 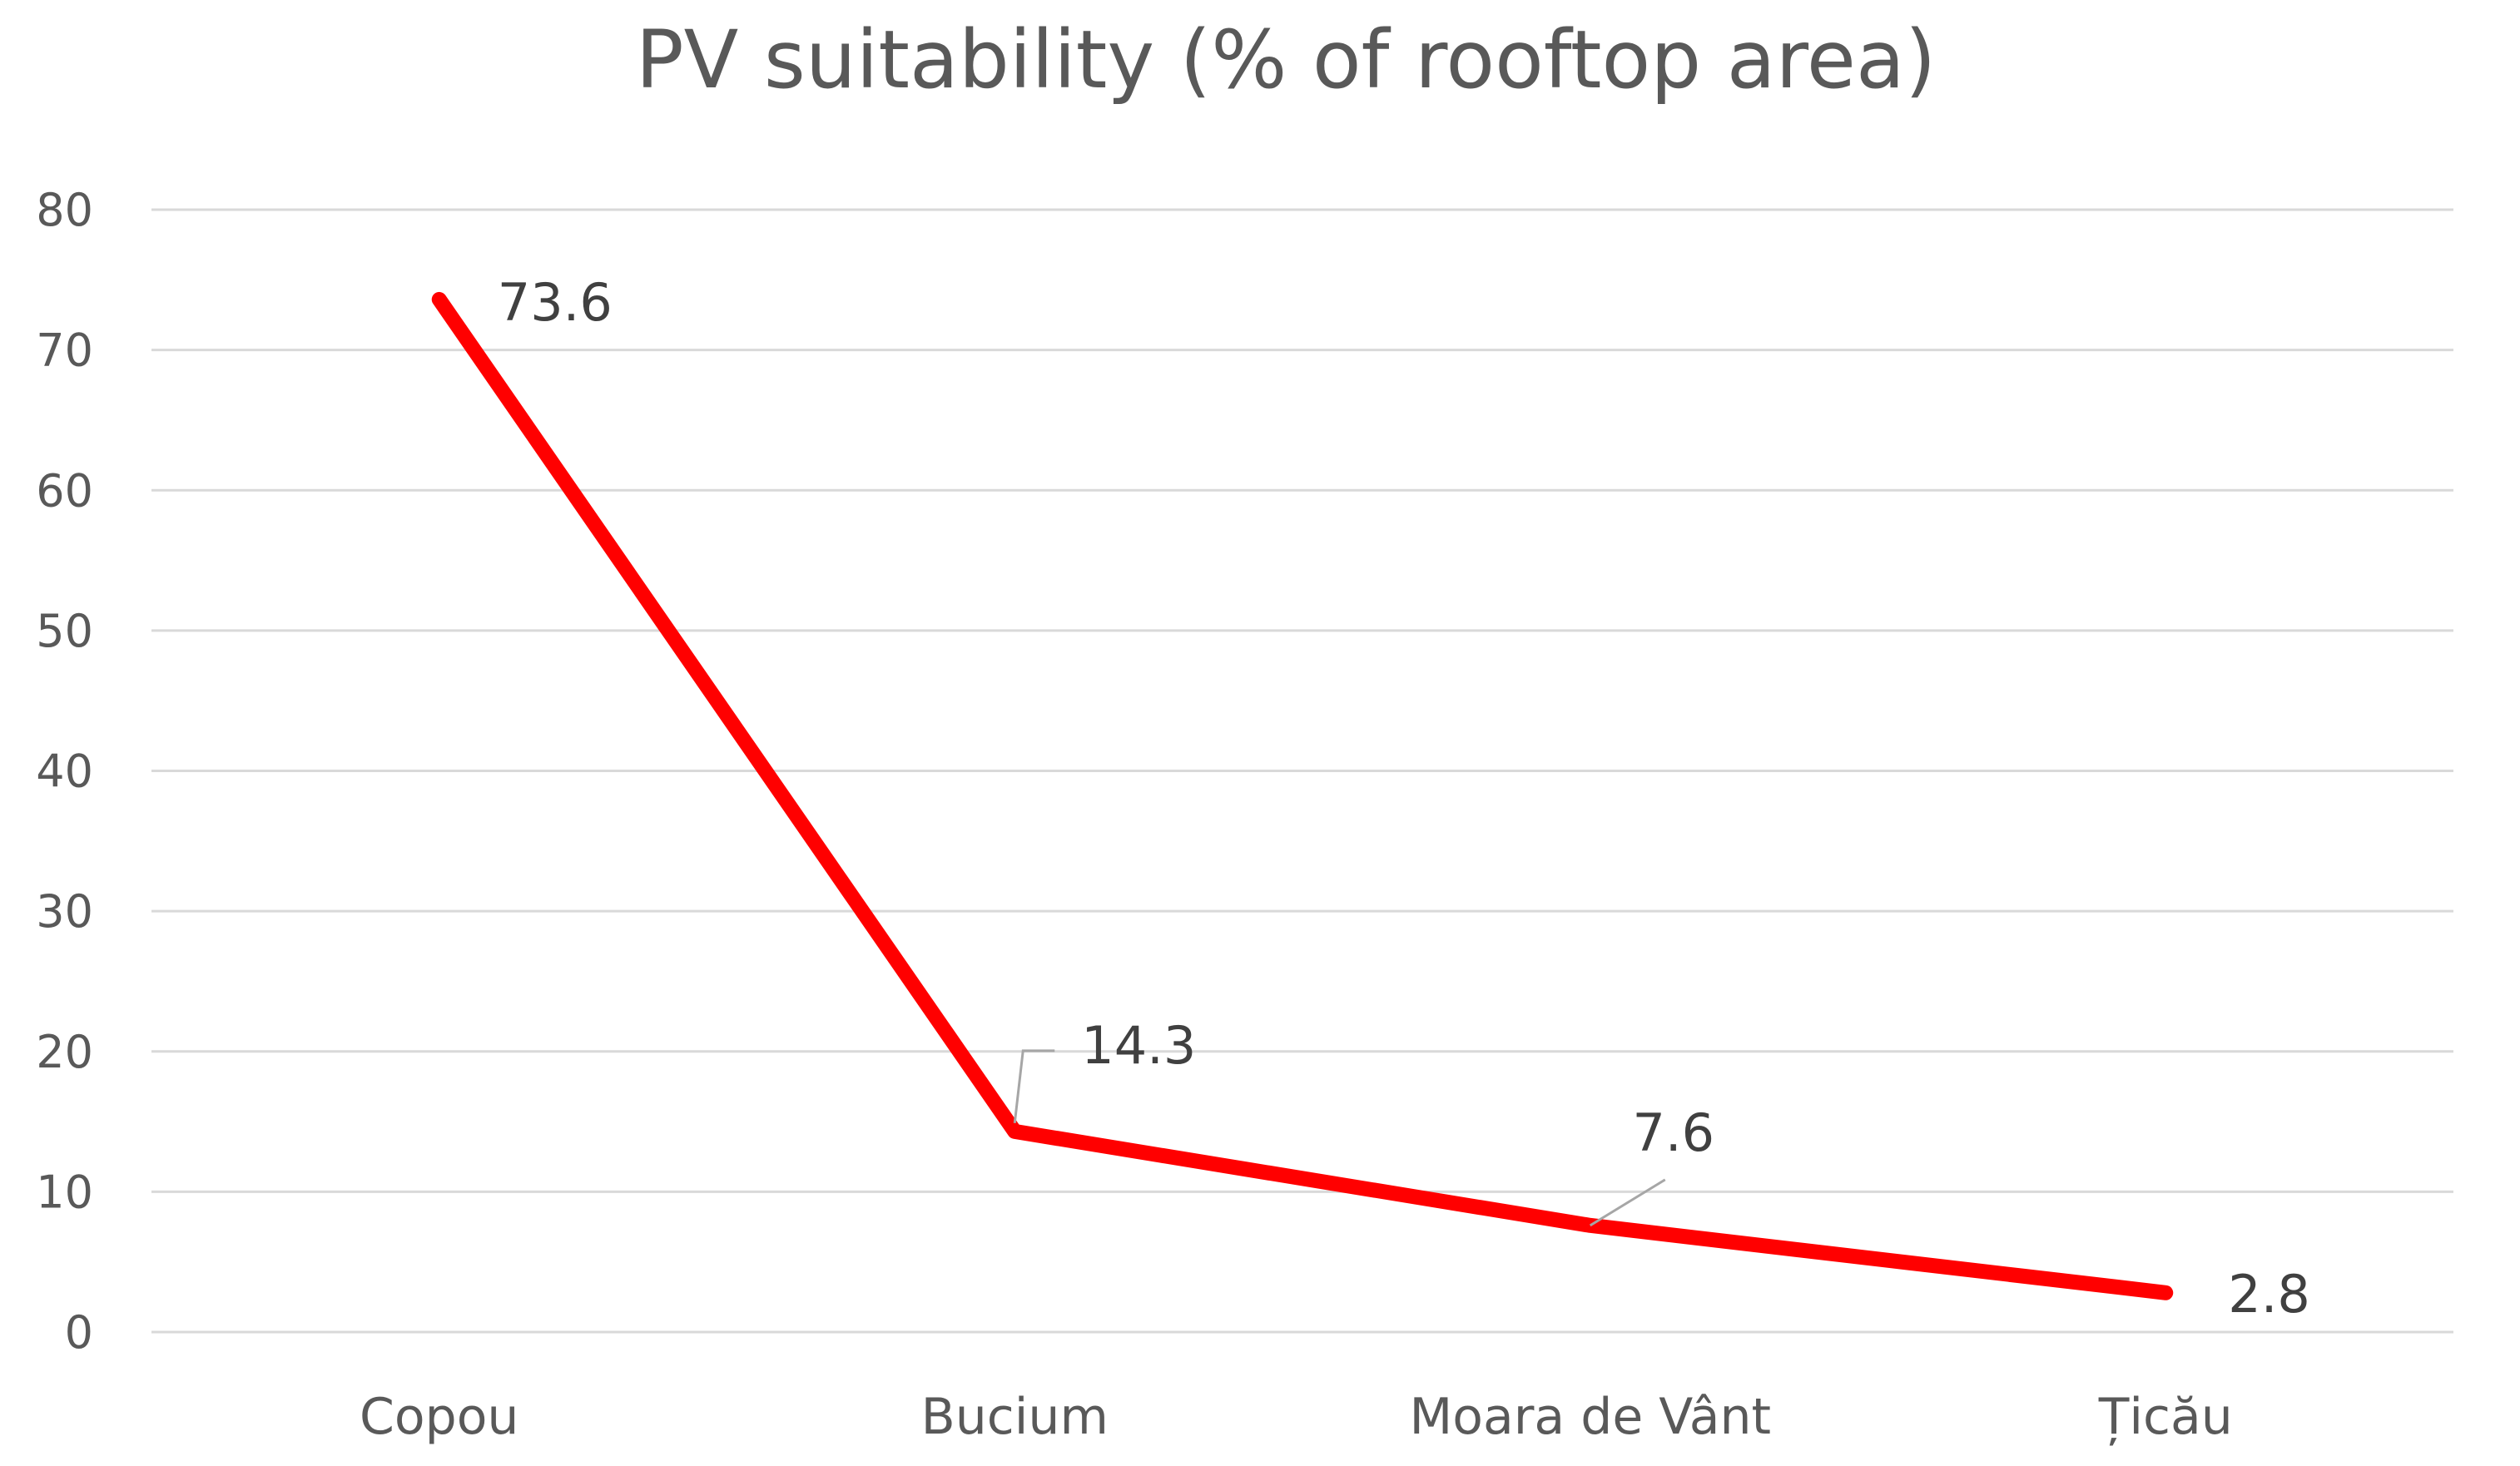 What do you see at coordinates (1590, 1417) in the screenshot?
I see `x-tick-label: Moara de Vânt` at bounding box center [1590, 1417].